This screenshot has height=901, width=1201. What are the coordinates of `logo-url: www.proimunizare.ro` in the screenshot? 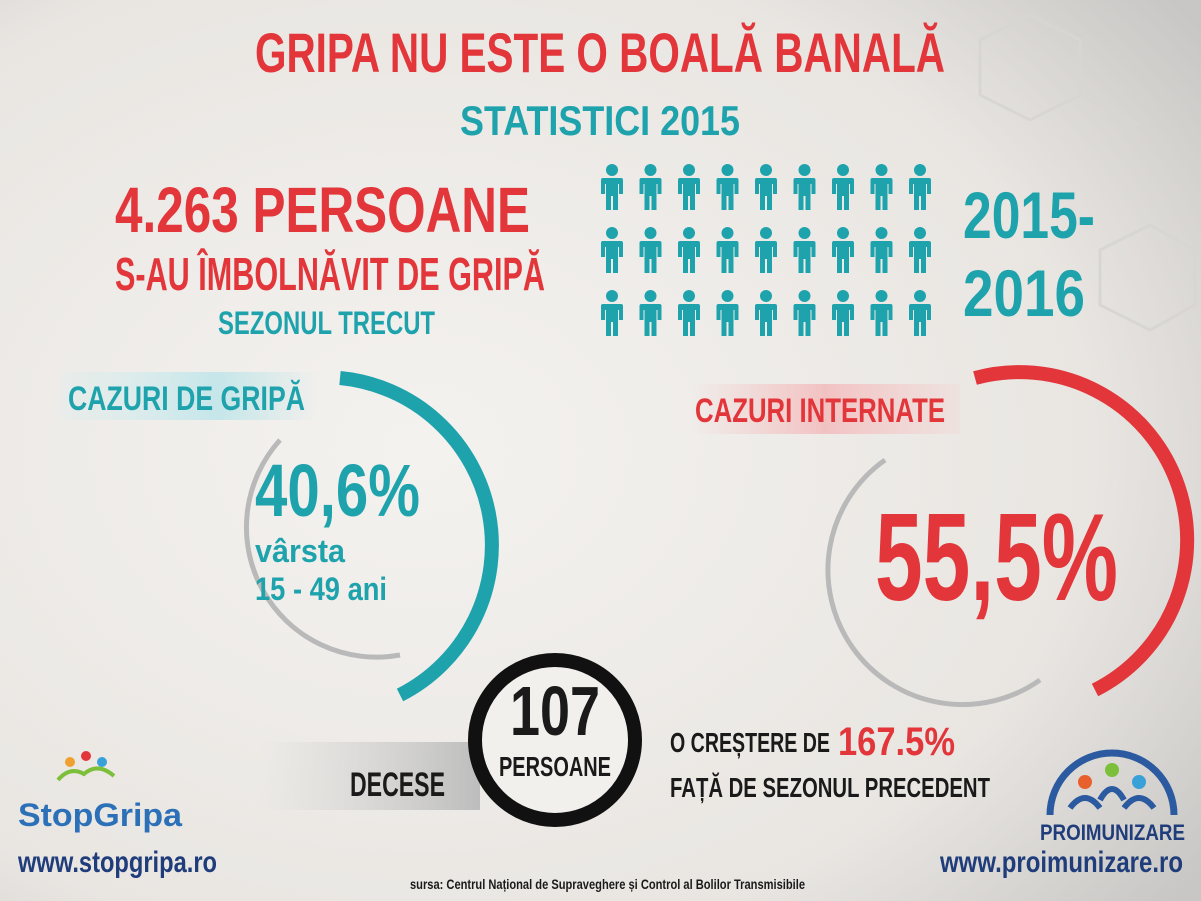 It's located at (1061, 862).